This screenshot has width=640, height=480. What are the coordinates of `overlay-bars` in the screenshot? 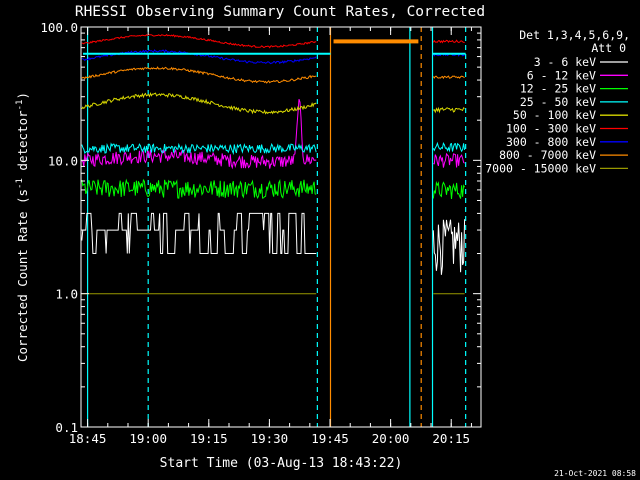 It's located at (274, 47).